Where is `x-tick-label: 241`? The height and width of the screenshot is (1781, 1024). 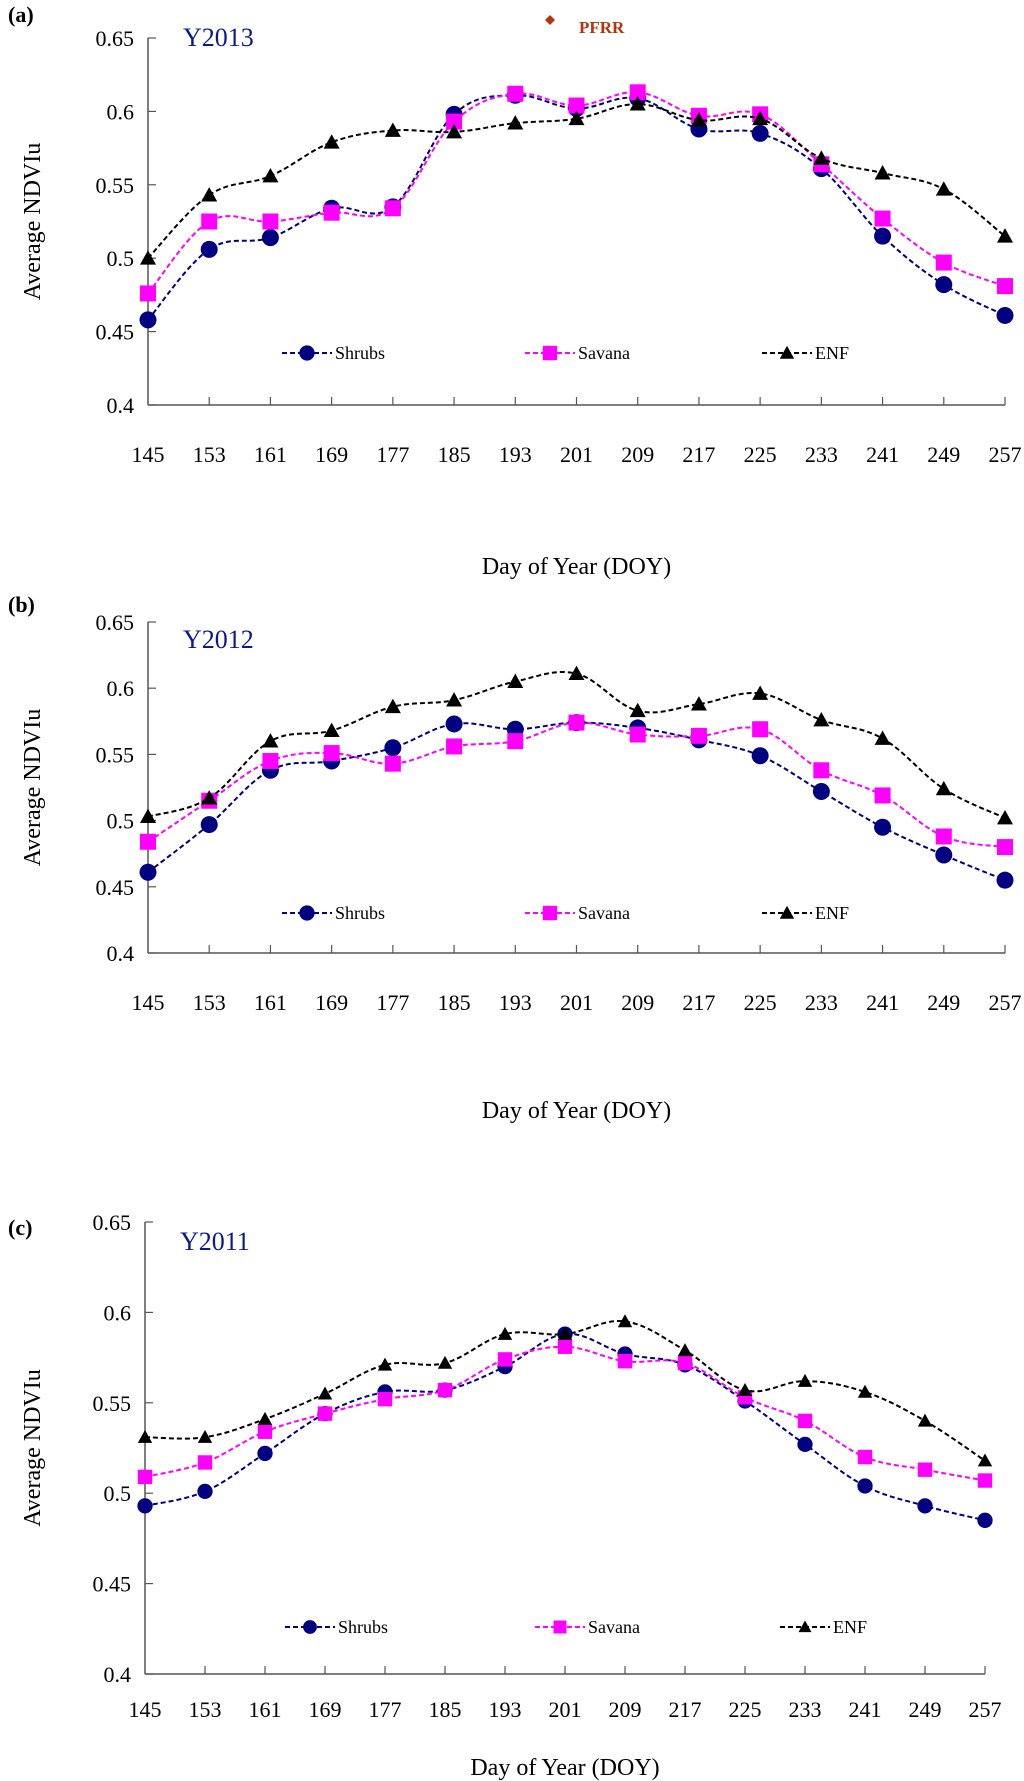
x-tick-label: 241 is located at coordinates (882, 454).